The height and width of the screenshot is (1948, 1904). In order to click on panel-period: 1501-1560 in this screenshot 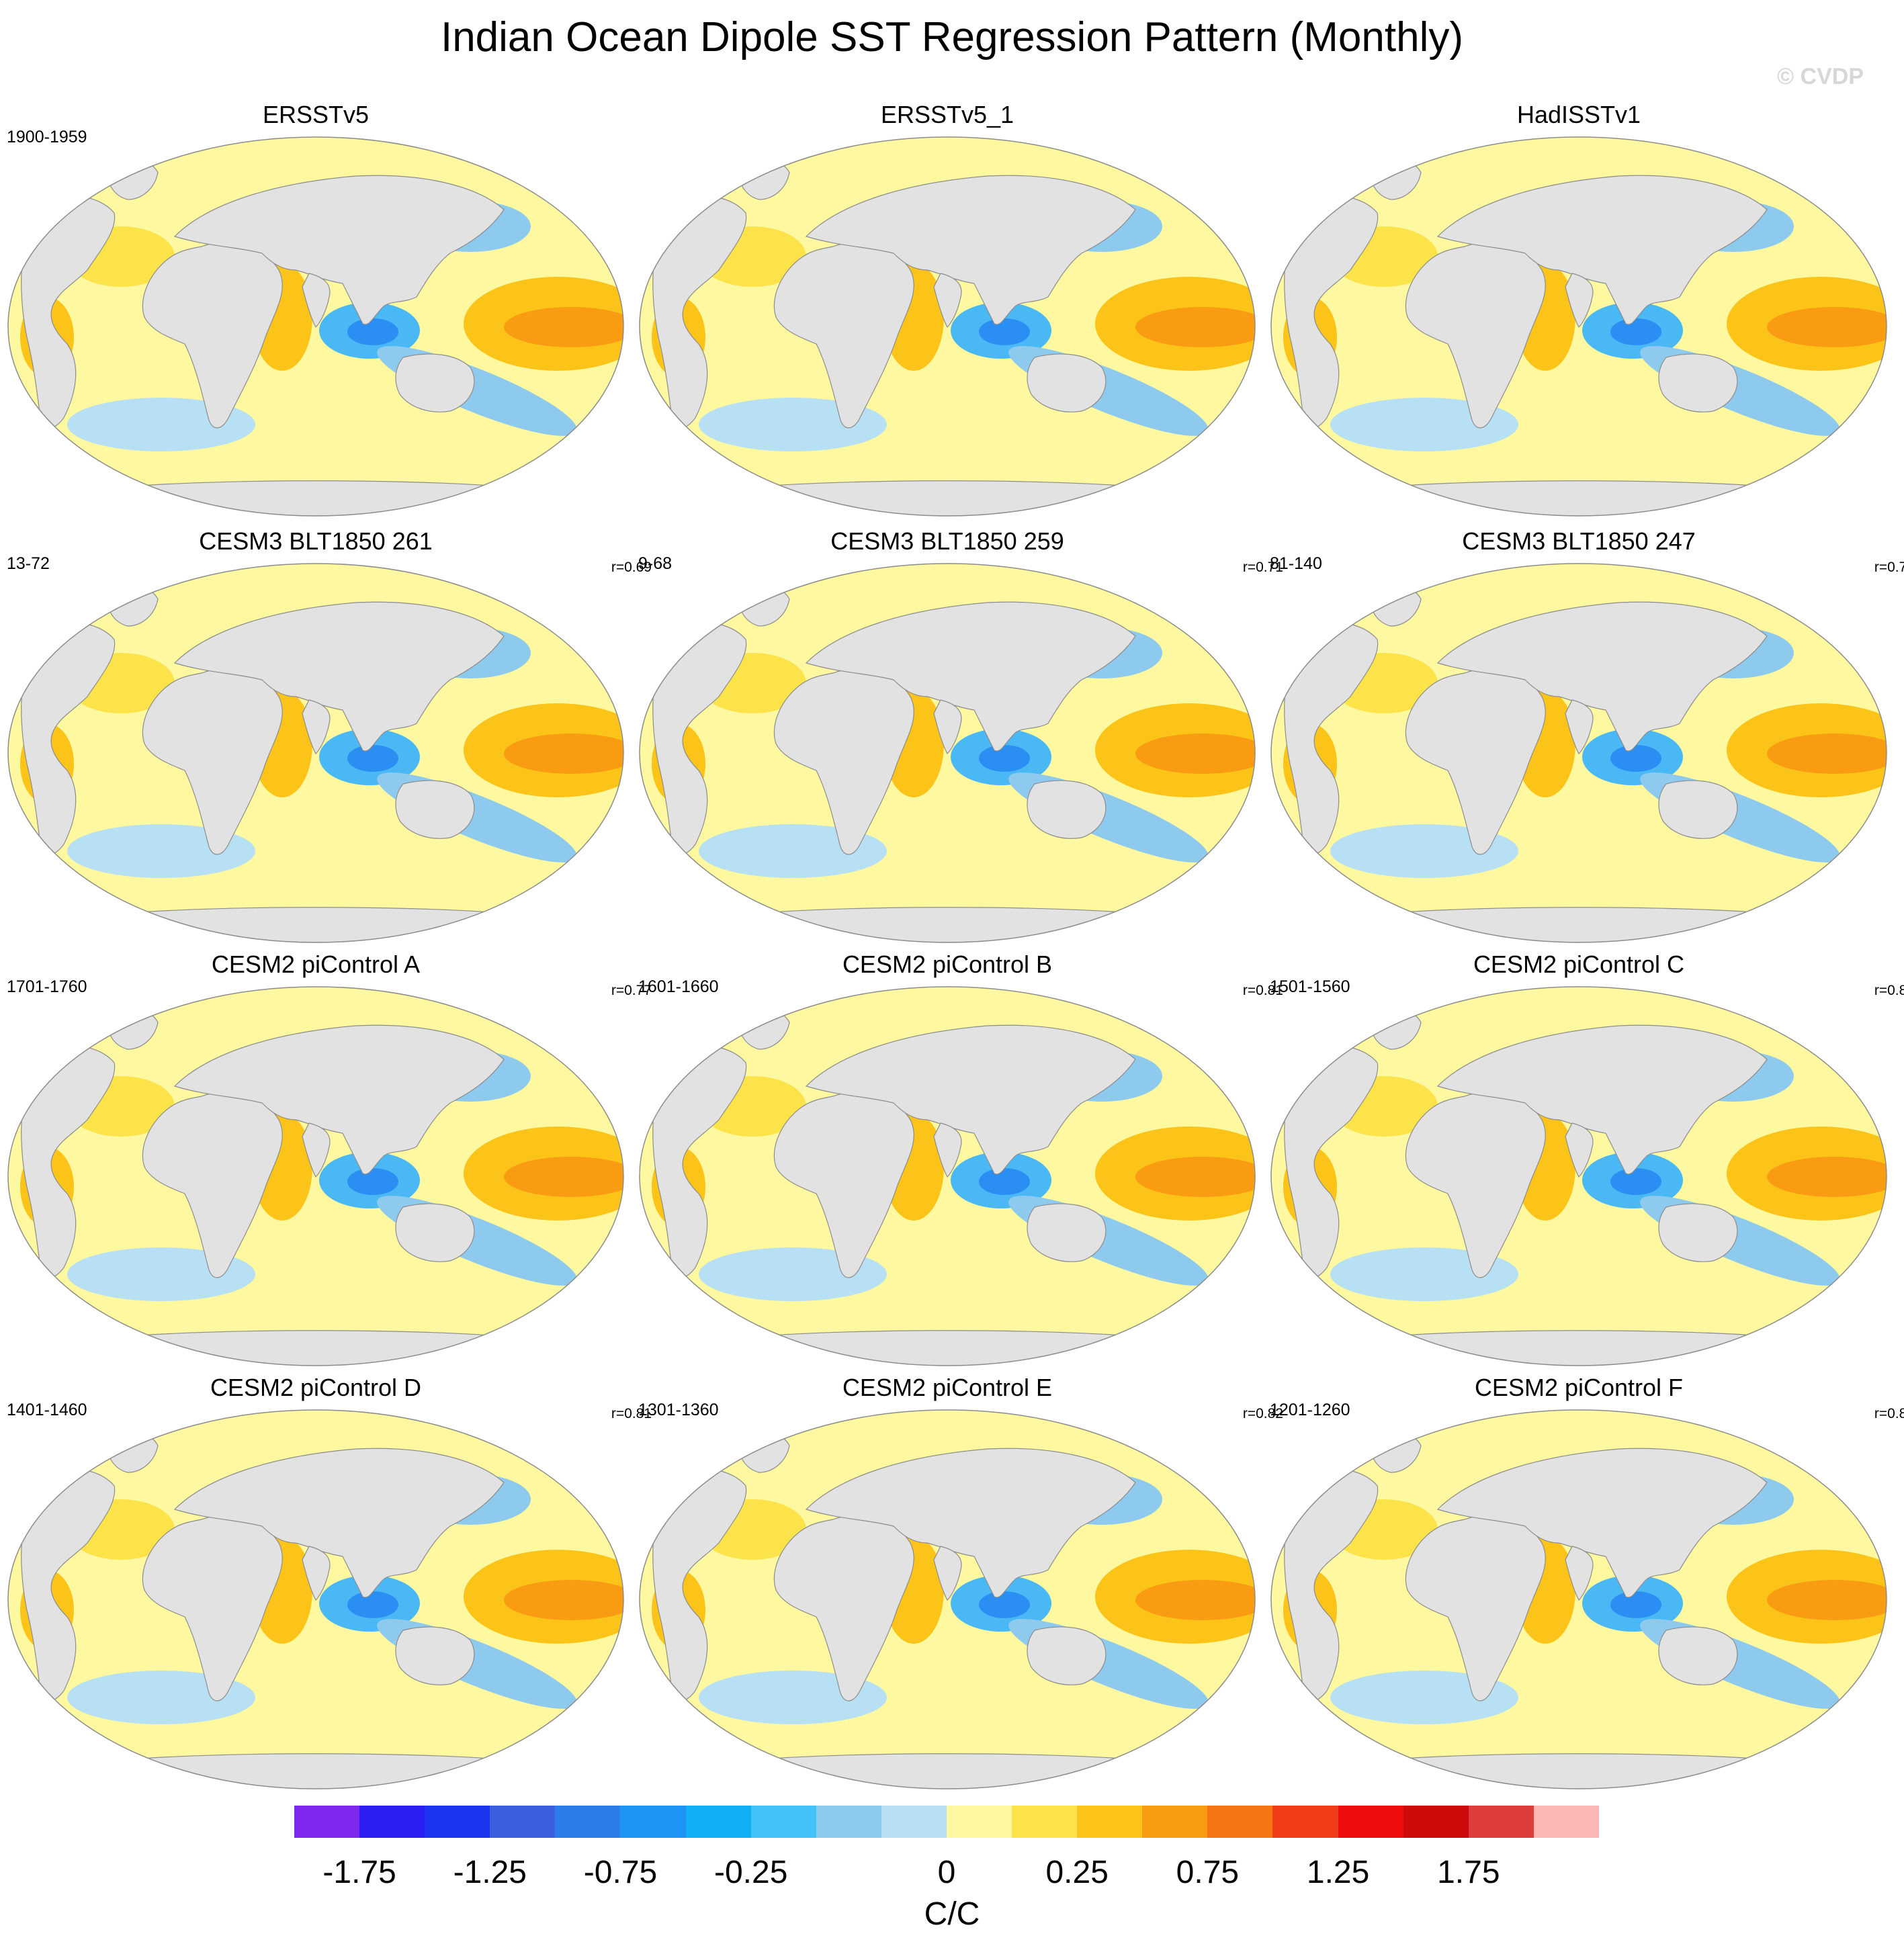, I will do `click(1310, 986)`.